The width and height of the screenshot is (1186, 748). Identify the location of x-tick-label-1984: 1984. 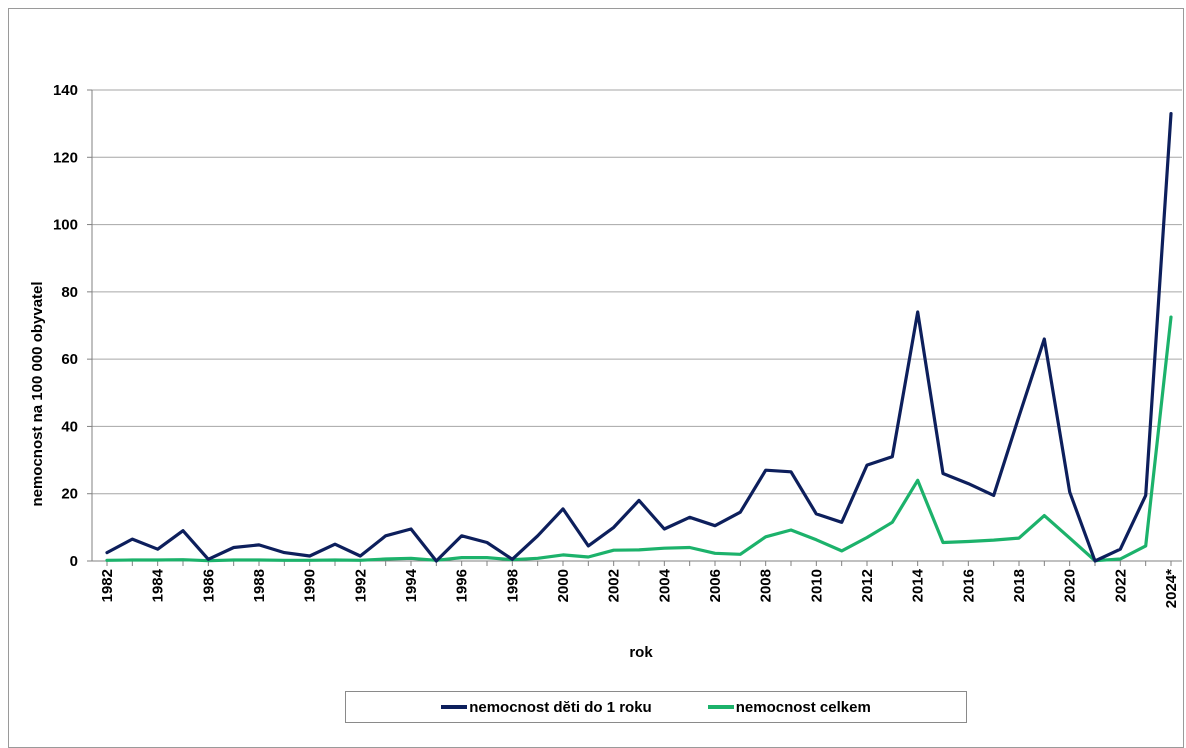
(158, 585).